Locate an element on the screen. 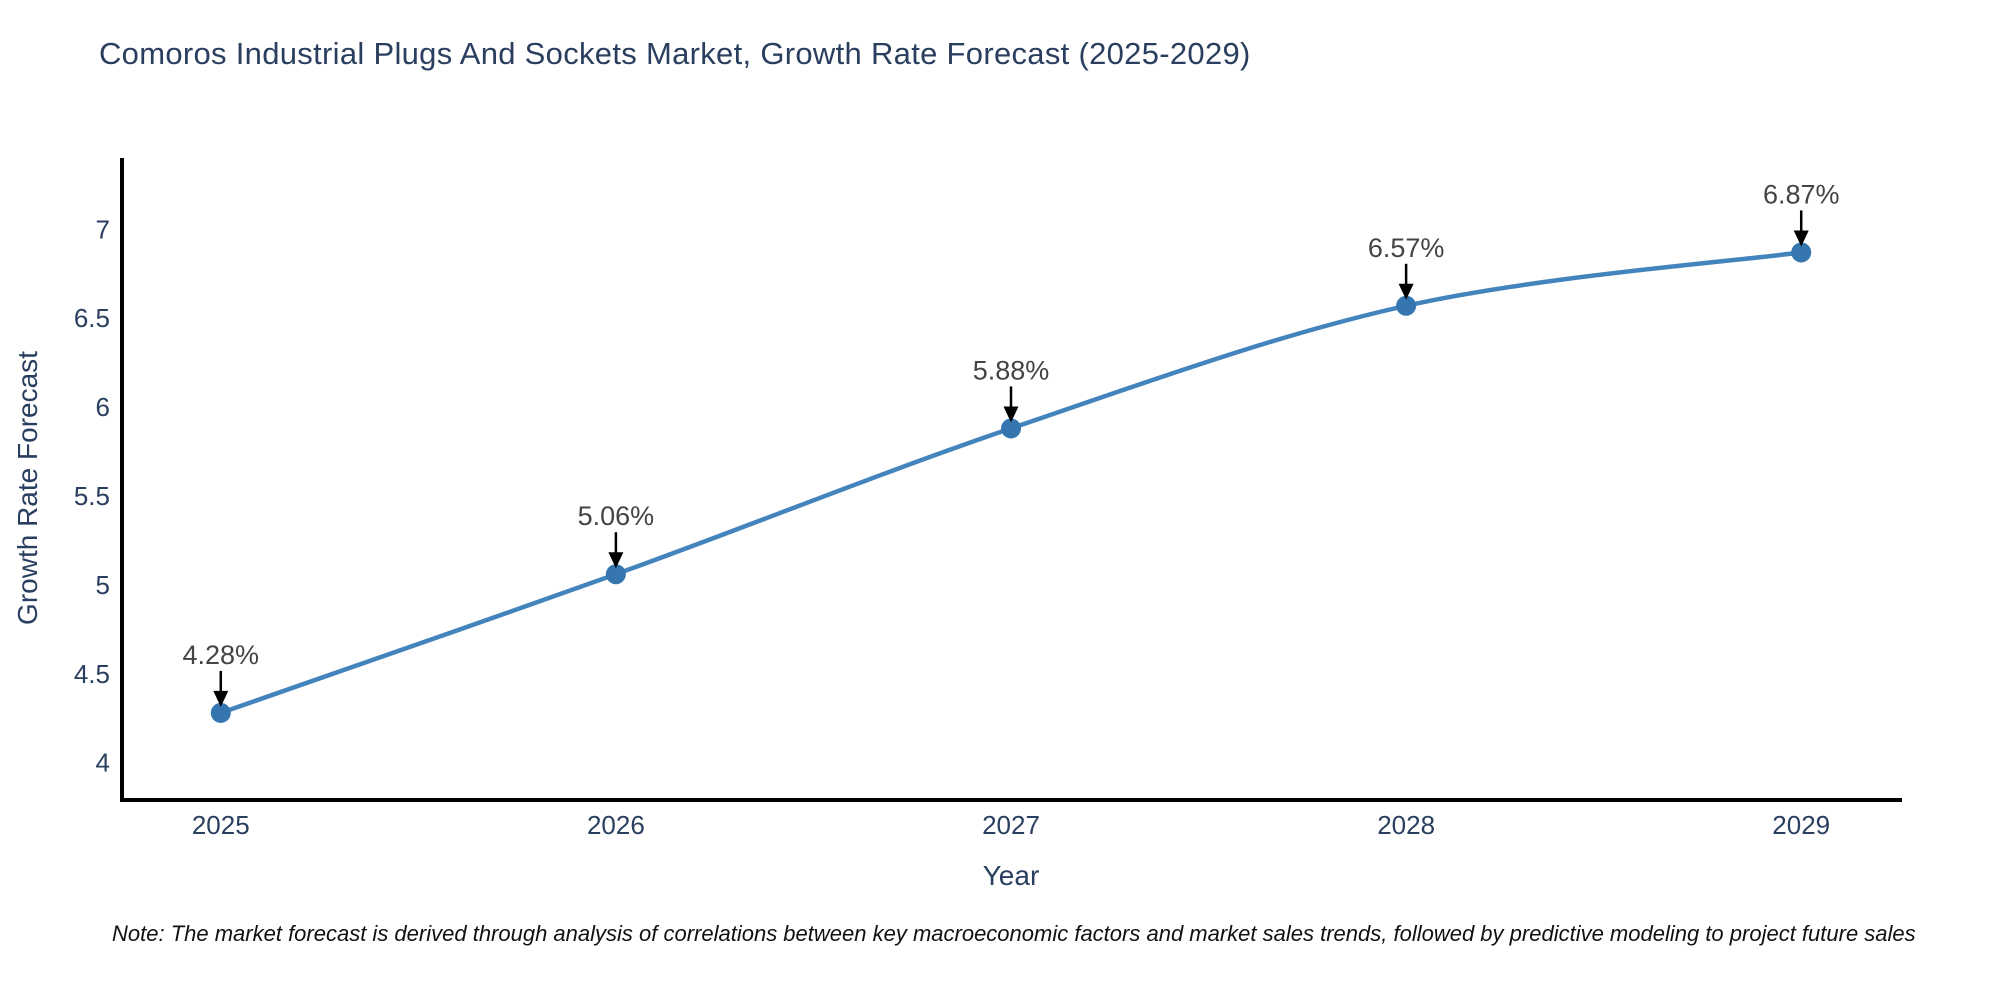 The width and height of the screenshot is (2000, 1000). x-axis-tick-label: 2025 is located at coordinates (221, 825).